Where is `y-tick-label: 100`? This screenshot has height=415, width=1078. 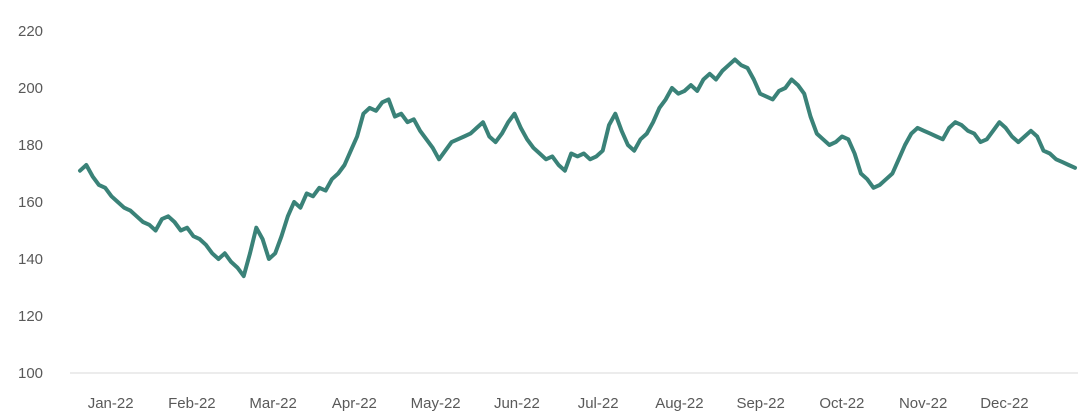
y-tick-label: 100 is located at coordinates (30, 373).